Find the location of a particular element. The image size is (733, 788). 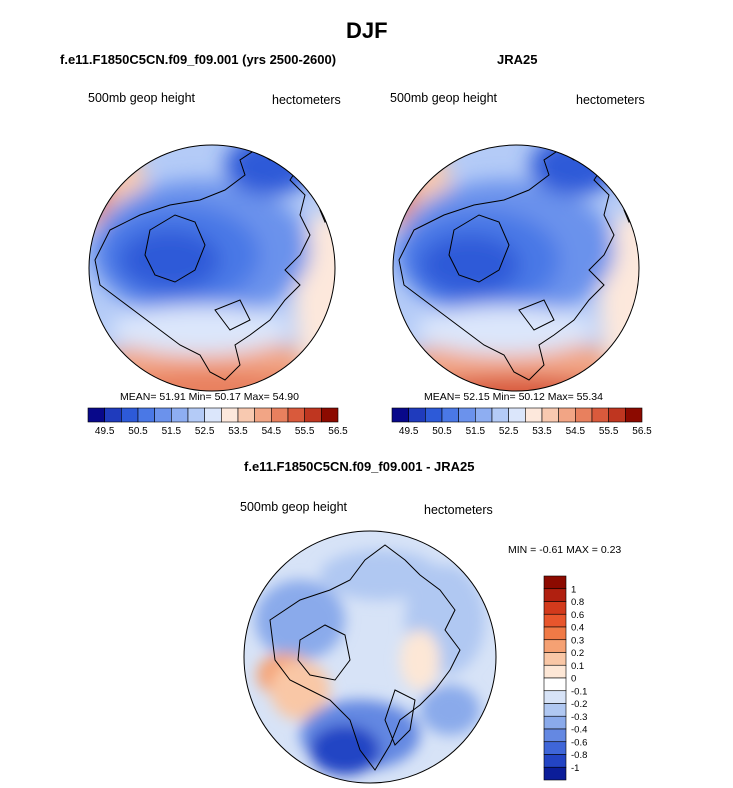

panel-b-right-label: hectometers is located at coordinates (610, 100).